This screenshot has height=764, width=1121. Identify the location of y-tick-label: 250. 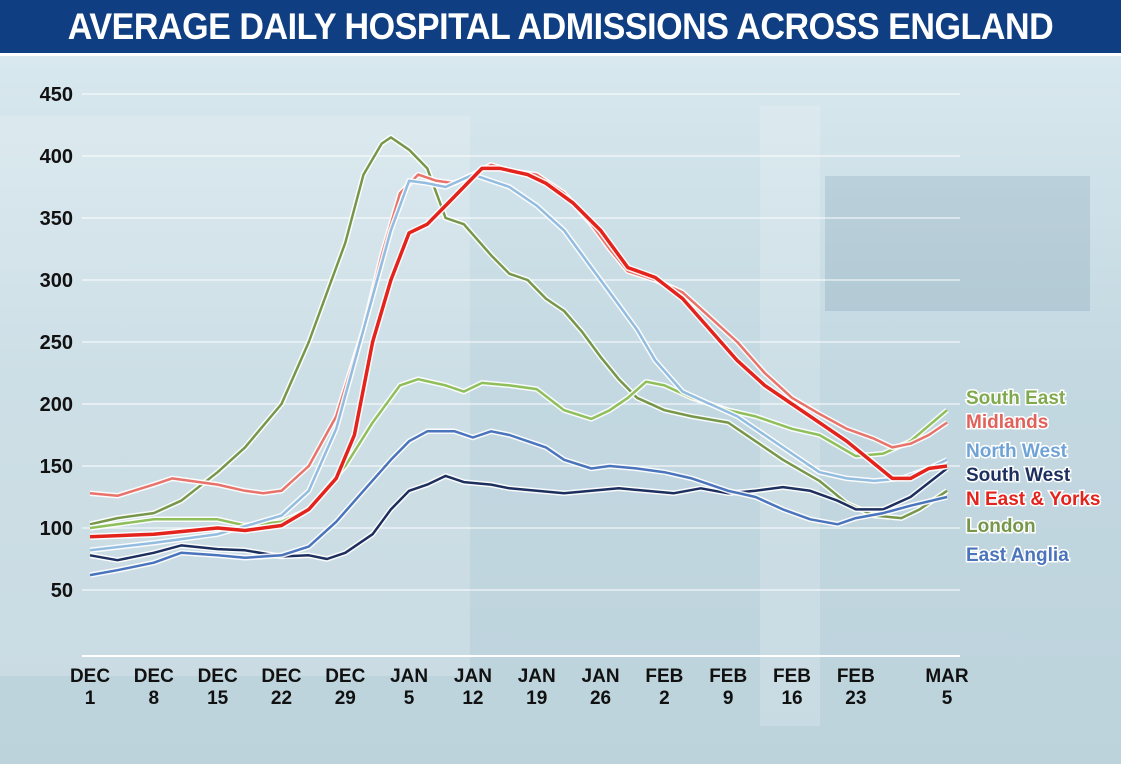
(56, 343).